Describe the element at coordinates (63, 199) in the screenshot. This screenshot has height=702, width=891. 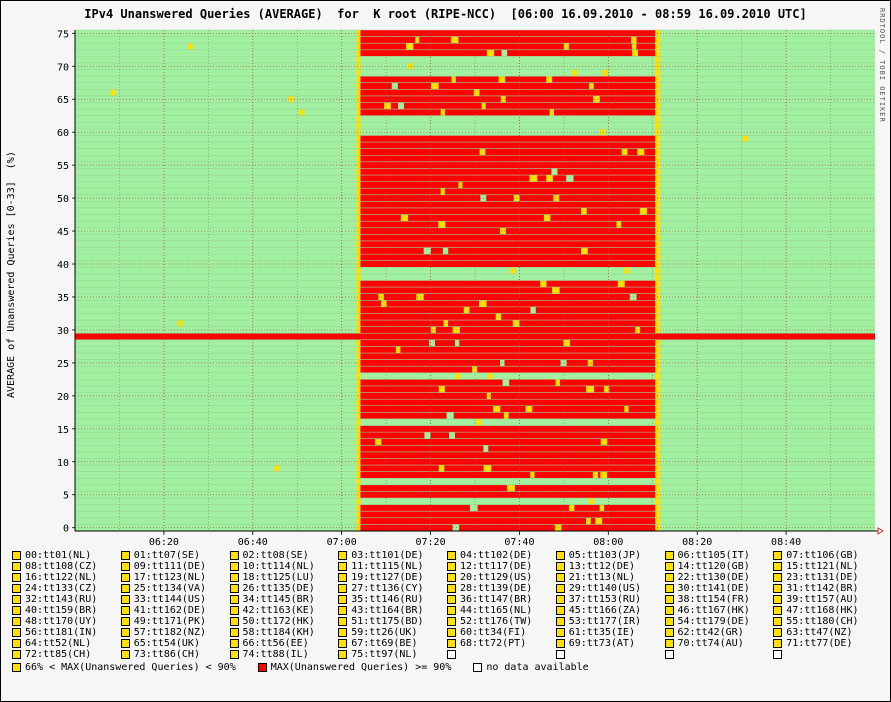
I see `y-tick-label: 50` at that location.